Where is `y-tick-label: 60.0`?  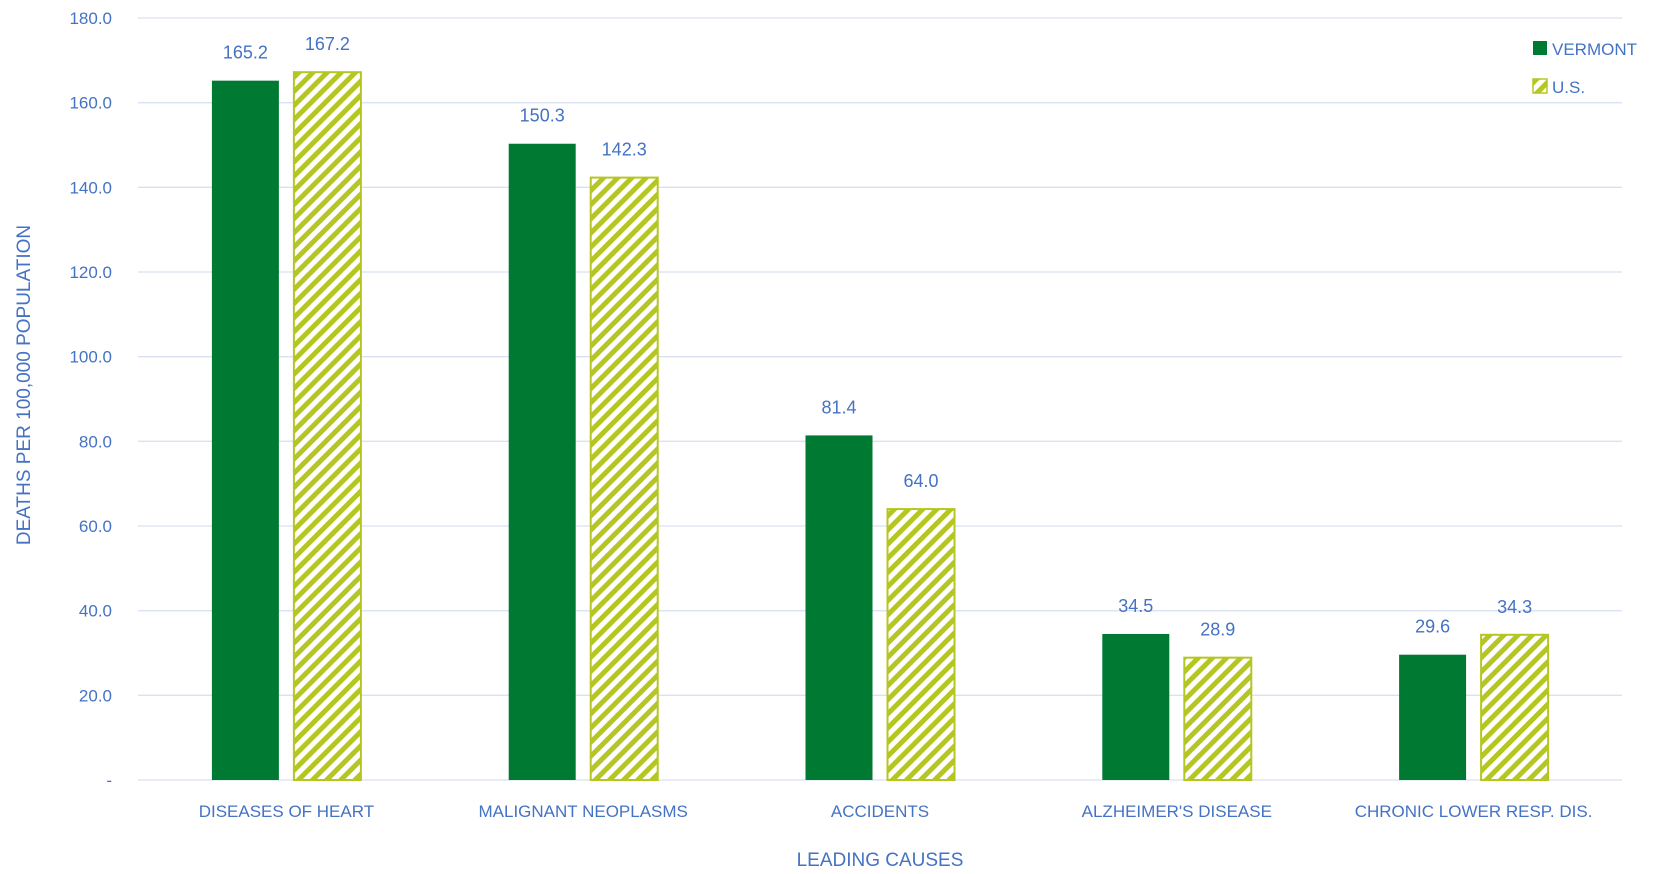 y-tick-label: 60.0 is located at coordinates (95, 526).